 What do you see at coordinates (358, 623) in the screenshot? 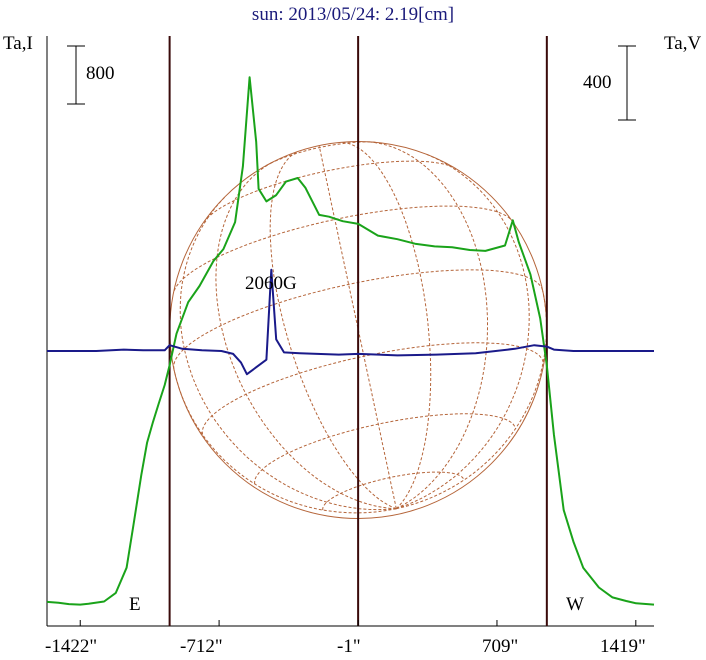
I see `x-axis-ticks` at bounding box center [358, 623].